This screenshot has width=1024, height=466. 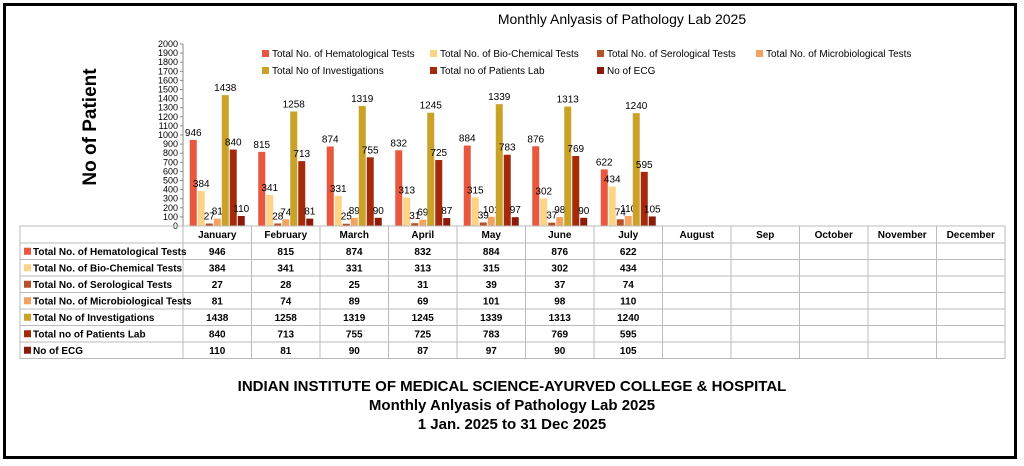 What do you see at coordinates (560, 318) in the screenshot?
I see `table-cell-value: 1313` at bounding box center [560, 318].